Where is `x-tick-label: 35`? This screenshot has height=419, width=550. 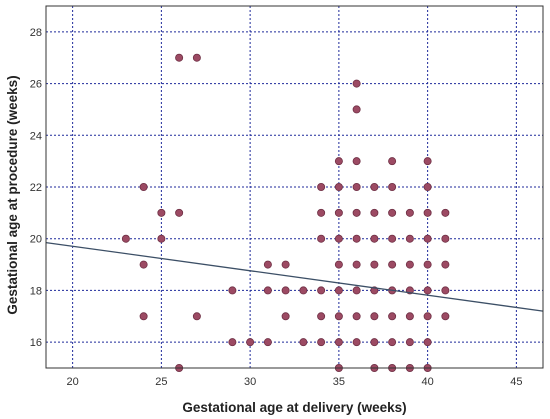 x-tick-label: 35 is located at coordinates (339, 382).